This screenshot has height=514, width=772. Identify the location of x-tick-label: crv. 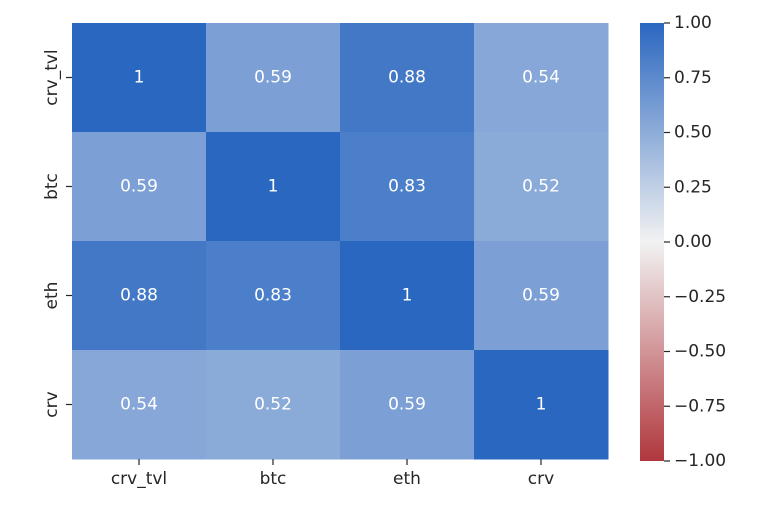
(541, 479).